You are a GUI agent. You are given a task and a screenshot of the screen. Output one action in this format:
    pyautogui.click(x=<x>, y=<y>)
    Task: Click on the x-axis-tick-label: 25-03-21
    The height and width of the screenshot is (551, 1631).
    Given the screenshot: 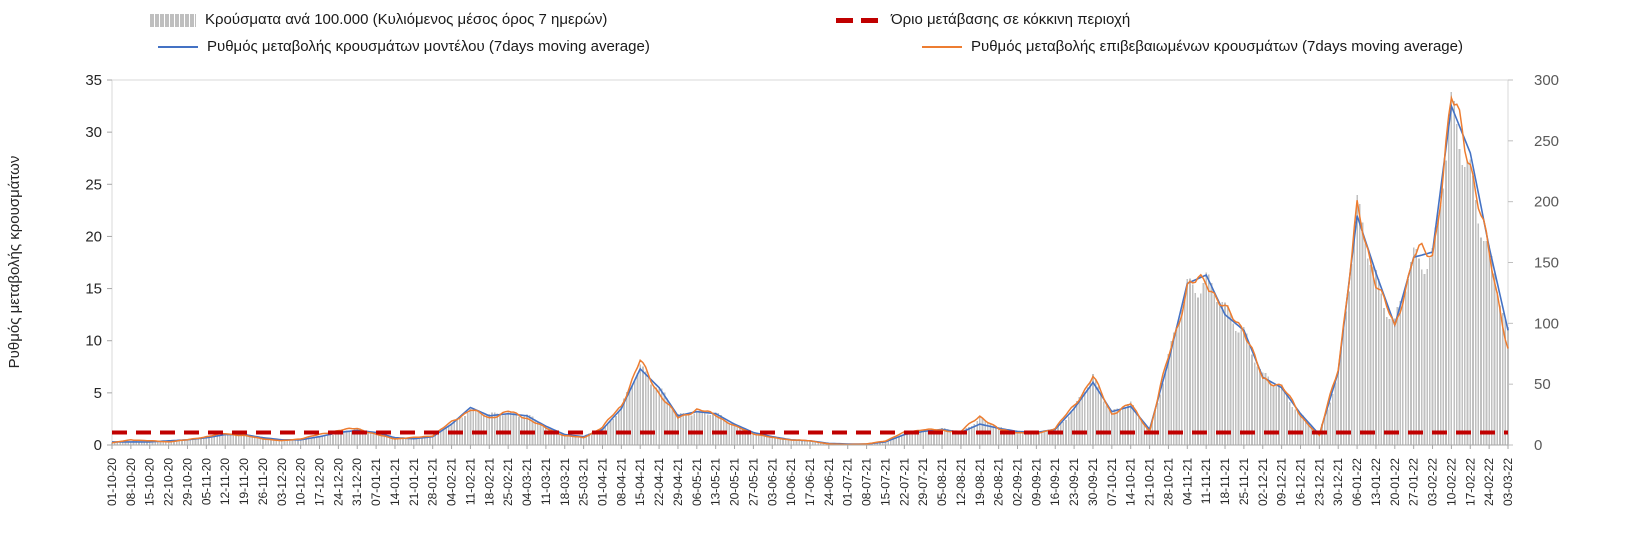 What is the action you would take?
    pyautogui.click(x=584, y=482)
    